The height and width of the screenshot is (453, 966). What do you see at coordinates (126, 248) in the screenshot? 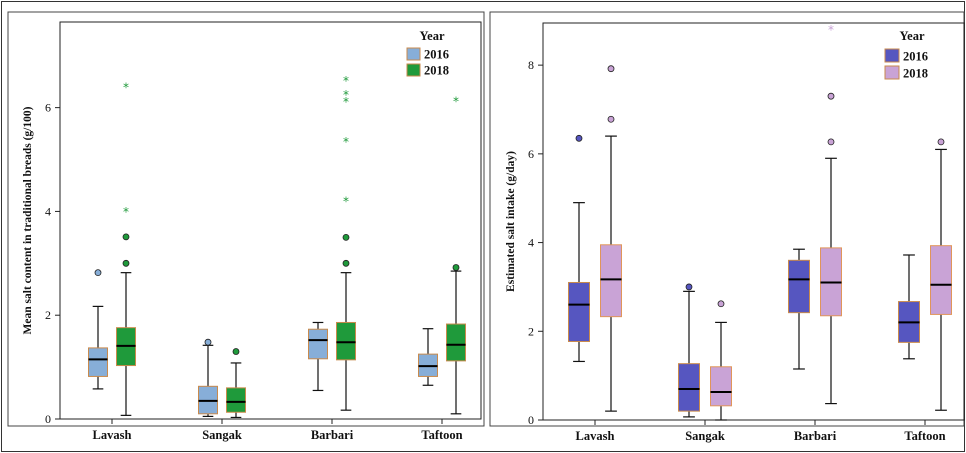
I see `box-2018-lavash: **` at bounding box center [126, 248].